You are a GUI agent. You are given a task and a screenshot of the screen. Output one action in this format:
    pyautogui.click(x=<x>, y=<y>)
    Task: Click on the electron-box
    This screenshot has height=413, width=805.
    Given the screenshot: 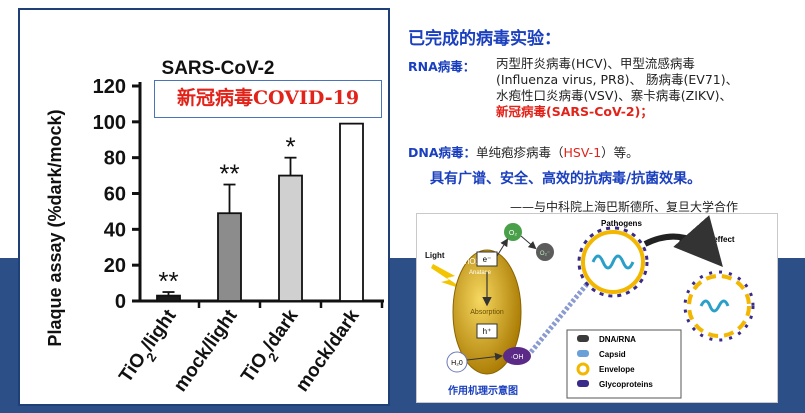 What is the action you would take?
    pyautogui.click(x=487, y=259)
    